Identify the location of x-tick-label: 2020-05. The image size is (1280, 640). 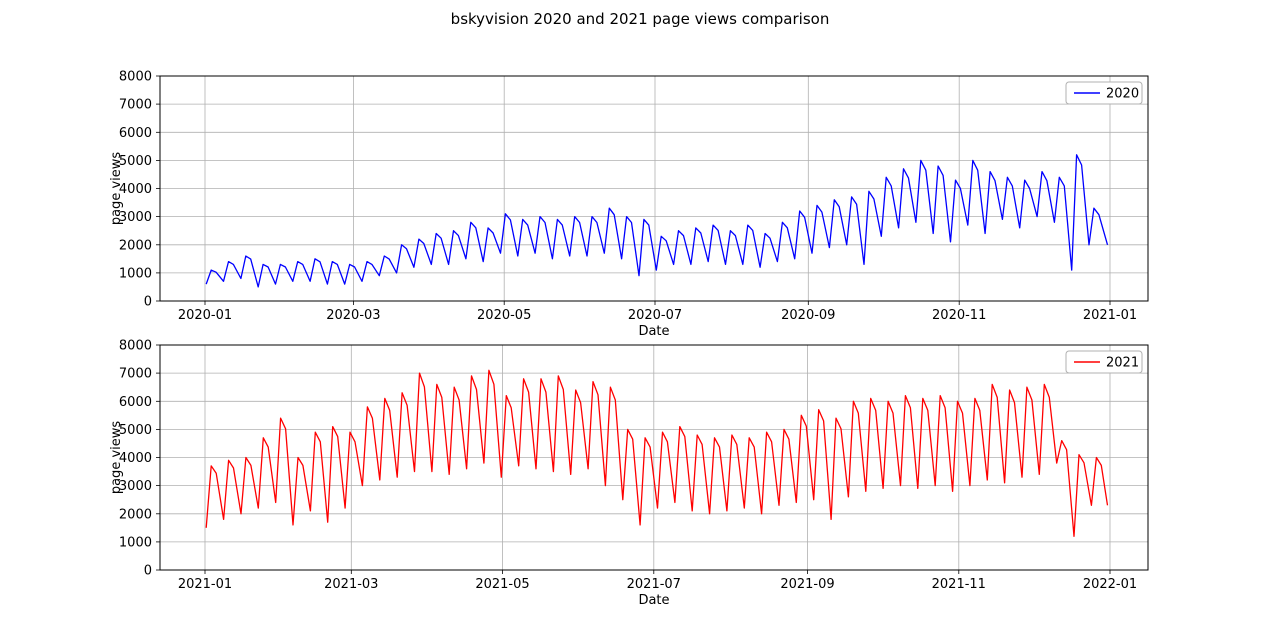
(504, 315).